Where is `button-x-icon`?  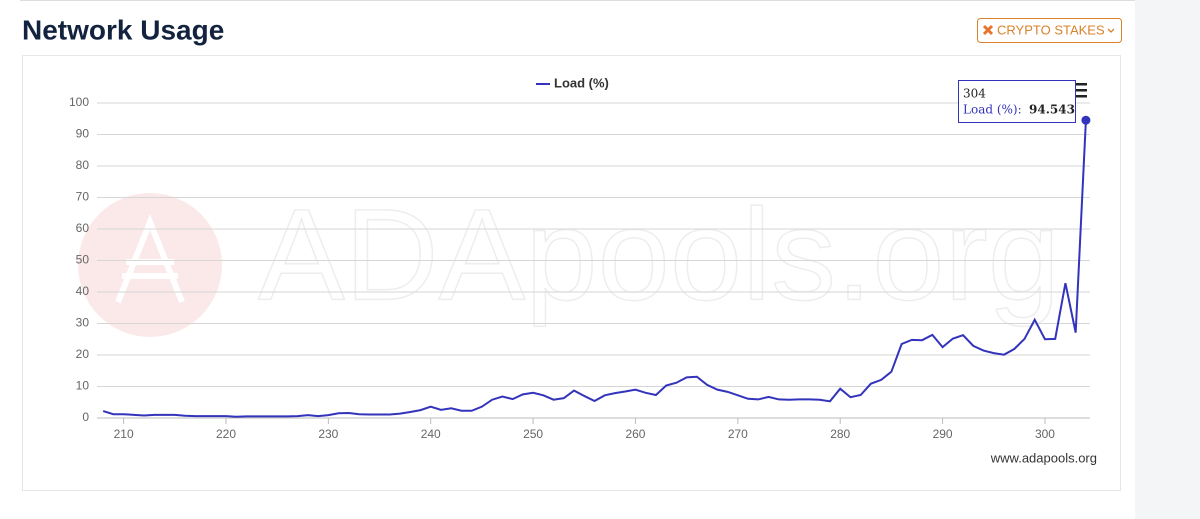 button-x-icon is located at coordinates (988, 30).